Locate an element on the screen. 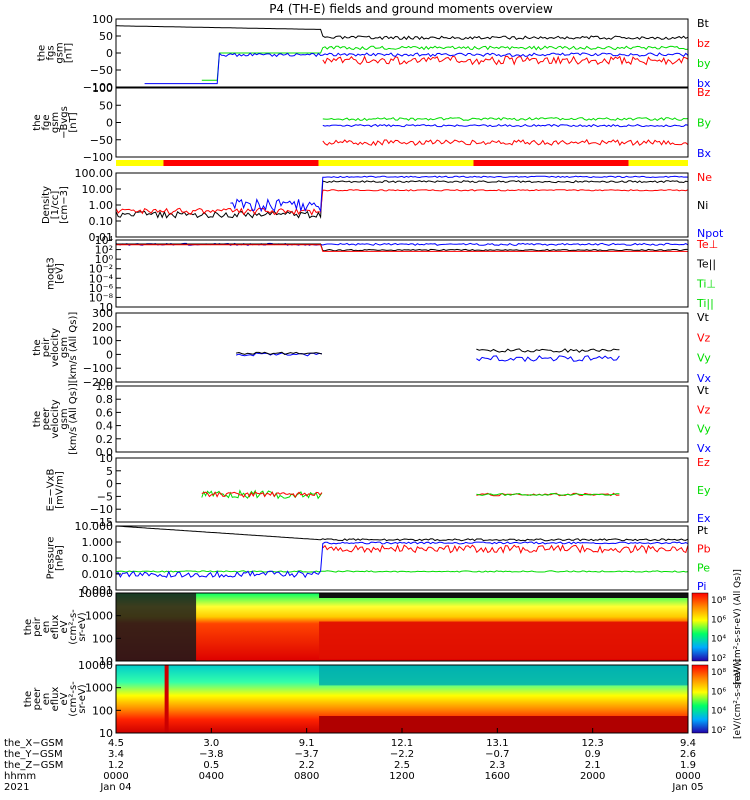  colorbar-label: [eV/(cm²-s-sr-eV)] is located at coordinates (738, 699).